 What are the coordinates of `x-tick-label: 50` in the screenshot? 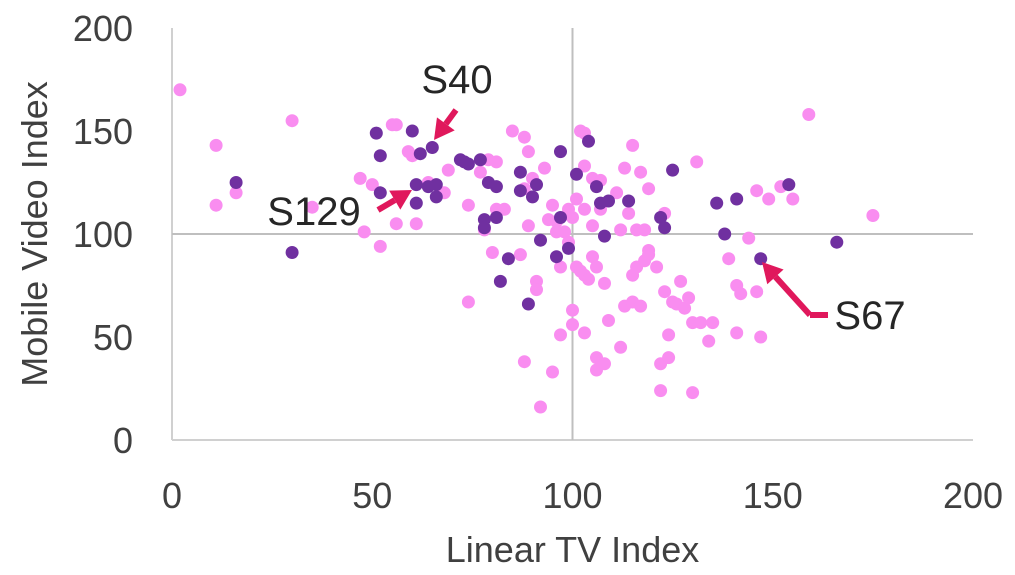 It's located at (372, 495).